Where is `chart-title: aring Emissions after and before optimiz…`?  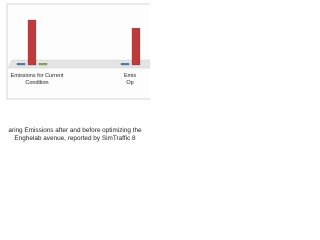 chart-title: aring Emissions after and before optimiz… is located at coordinates (75, 134).